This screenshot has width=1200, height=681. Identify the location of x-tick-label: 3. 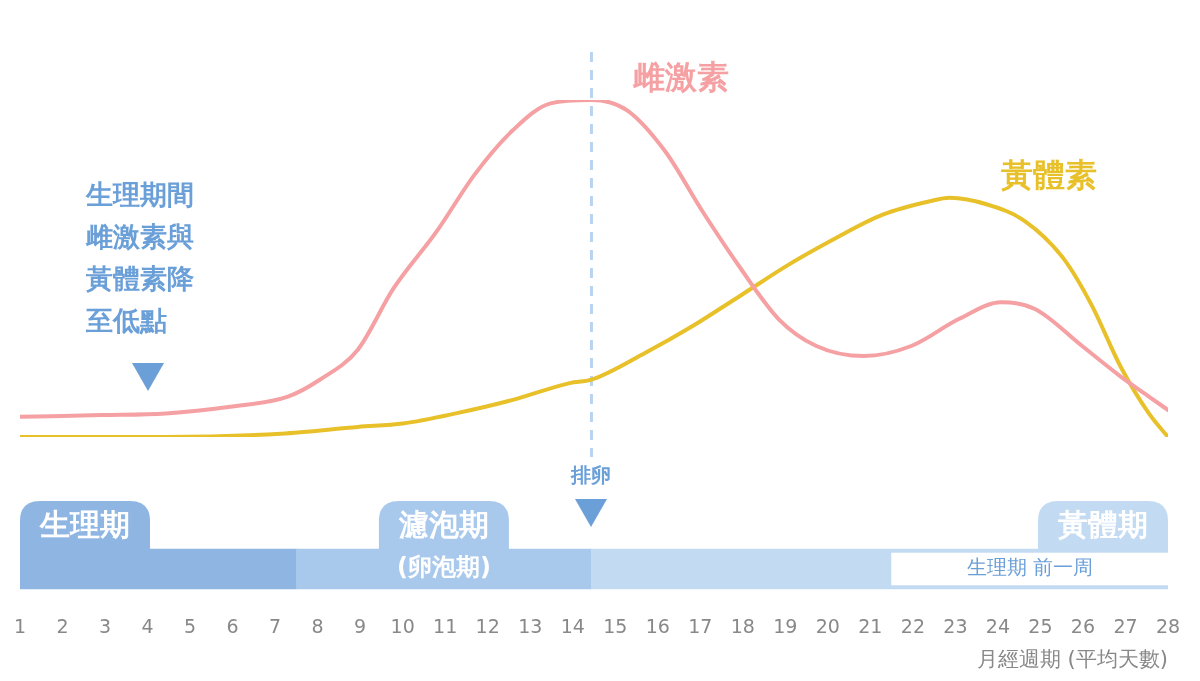
(105, 626).